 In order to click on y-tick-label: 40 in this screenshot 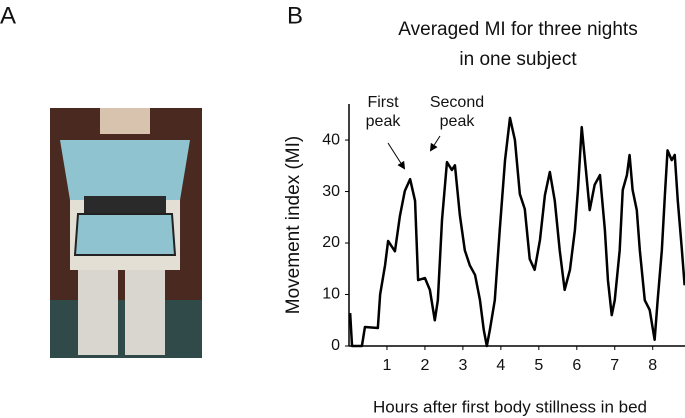, I will do `click(331, 139)`.